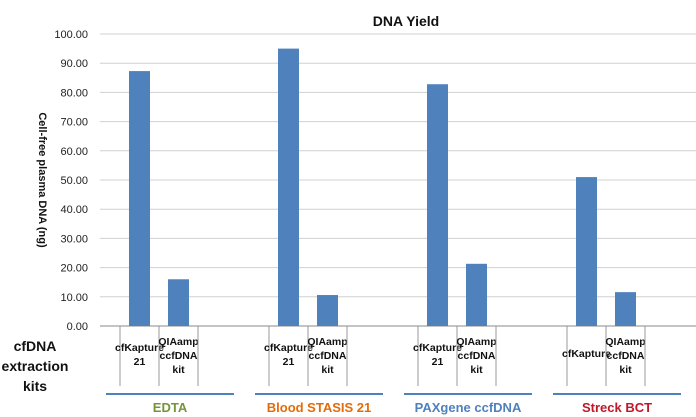 The width and height of the screenshot is (696, 417). What do you see at coordinates (35, 386) in the screenshot?
I see `x-axis-title-line: kits` at bounding box center [35, 386].